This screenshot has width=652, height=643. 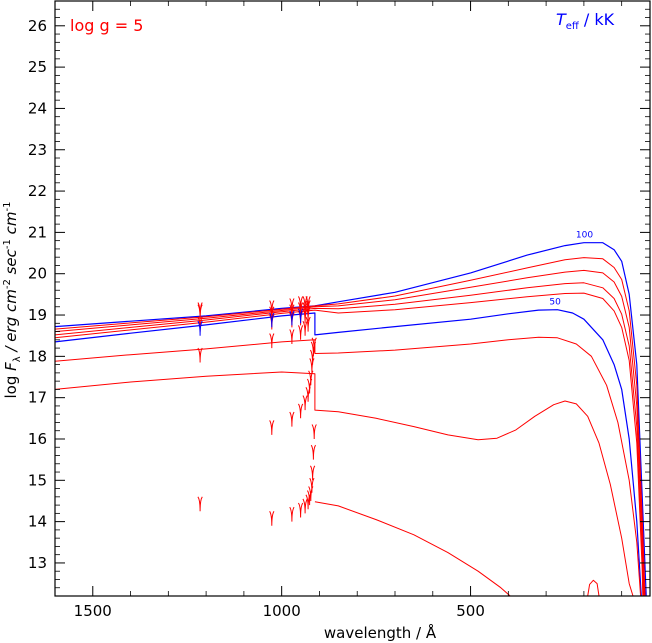 What do you see at coordinates (555, 303) in the screenshot?
I see `series-label-50: 50` at bounding box center [555, 303].